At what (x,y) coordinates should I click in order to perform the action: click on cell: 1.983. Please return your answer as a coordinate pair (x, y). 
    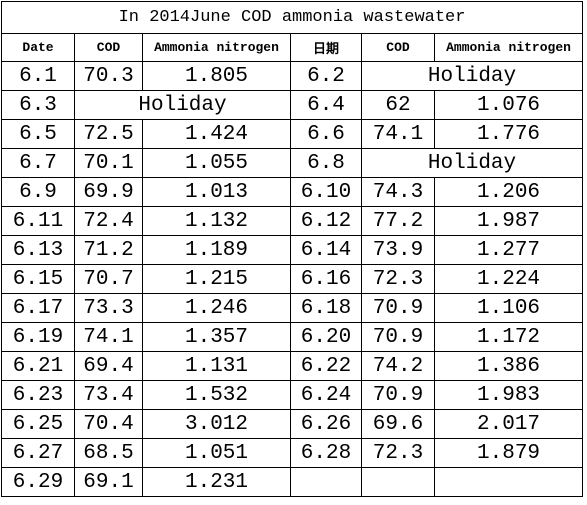
    Looking at the image, I should click on (508, 395).